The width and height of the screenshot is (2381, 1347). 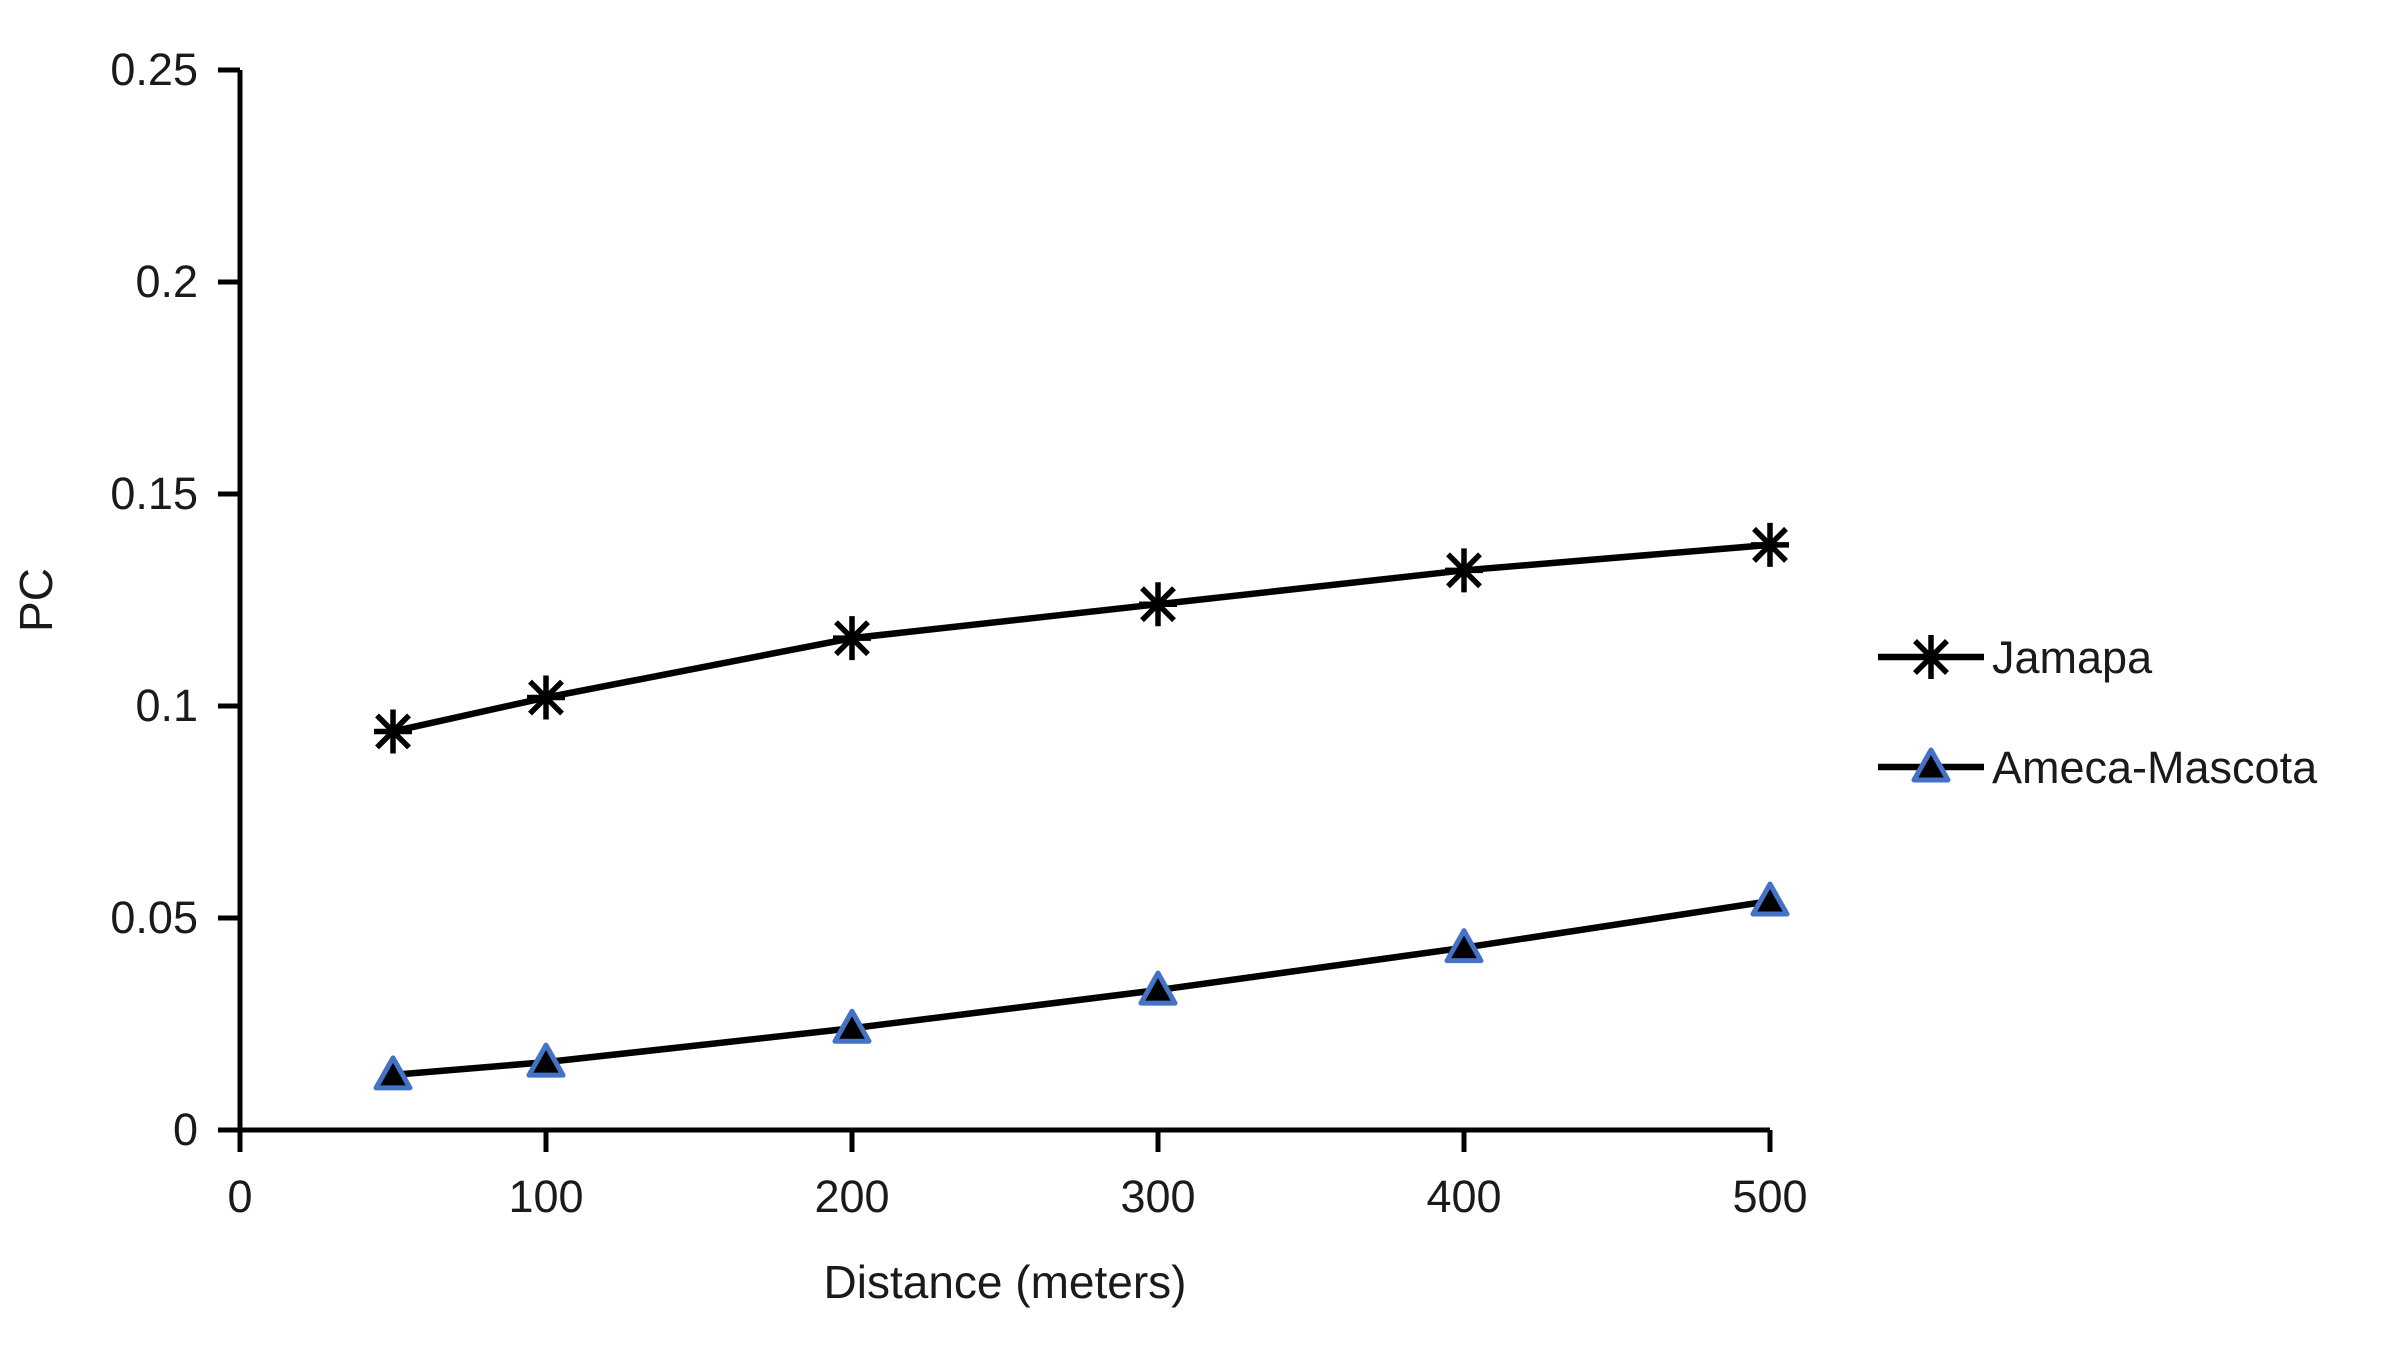 What do you see at coordinates (154, 69) in the screenshot?
I see `y-tick-label: 0.25` at bounding box center [154, 69].